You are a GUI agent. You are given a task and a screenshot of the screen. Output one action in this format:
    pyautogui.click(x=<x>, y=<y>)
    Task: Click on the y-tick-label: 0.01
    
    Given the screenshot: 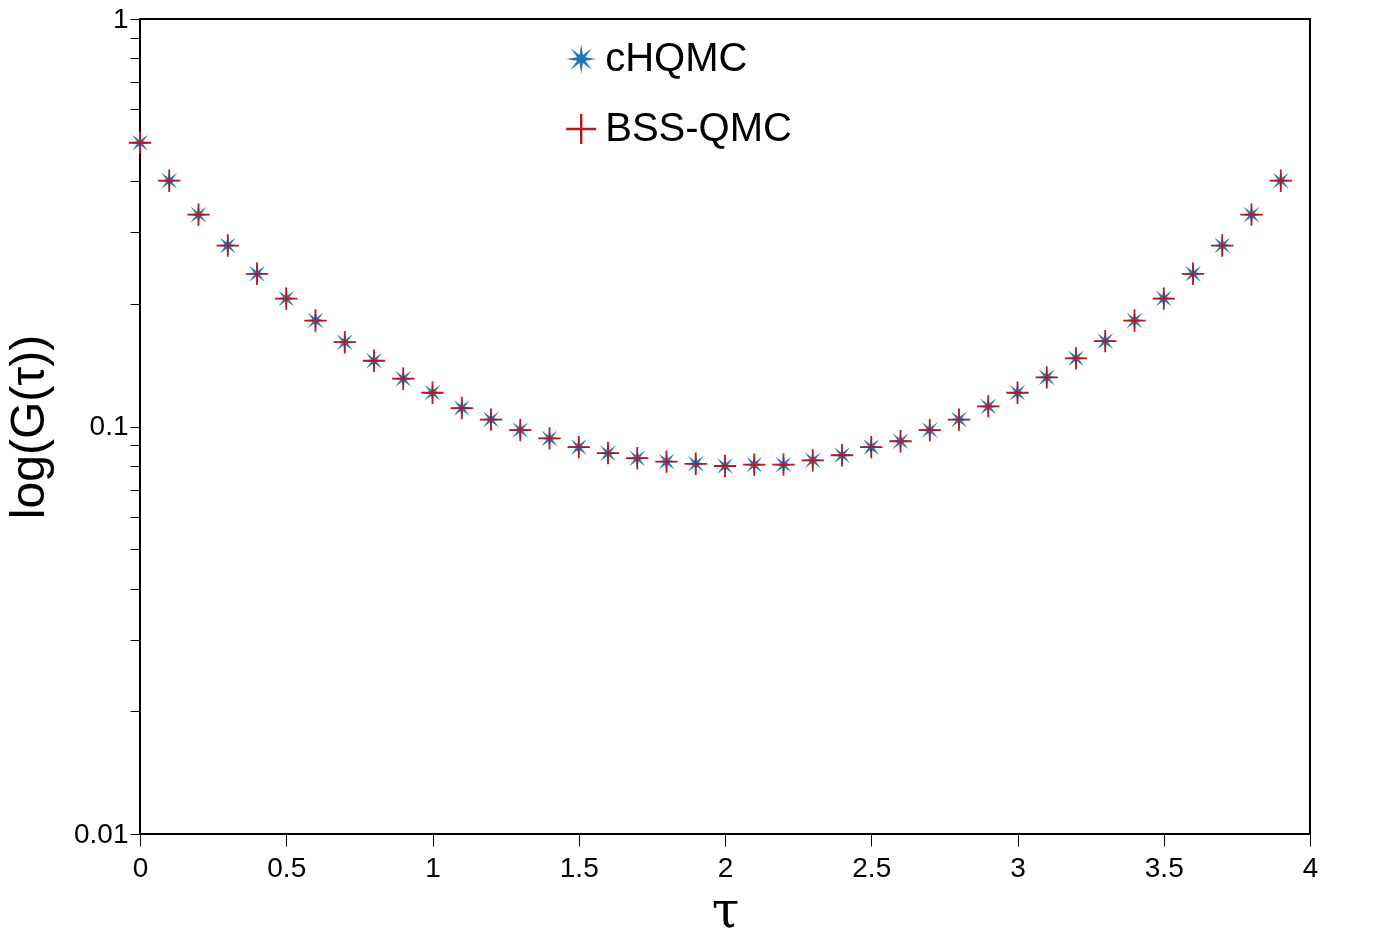 What is the action you would take?
    pyautogui.click(x=101, y=833)
    